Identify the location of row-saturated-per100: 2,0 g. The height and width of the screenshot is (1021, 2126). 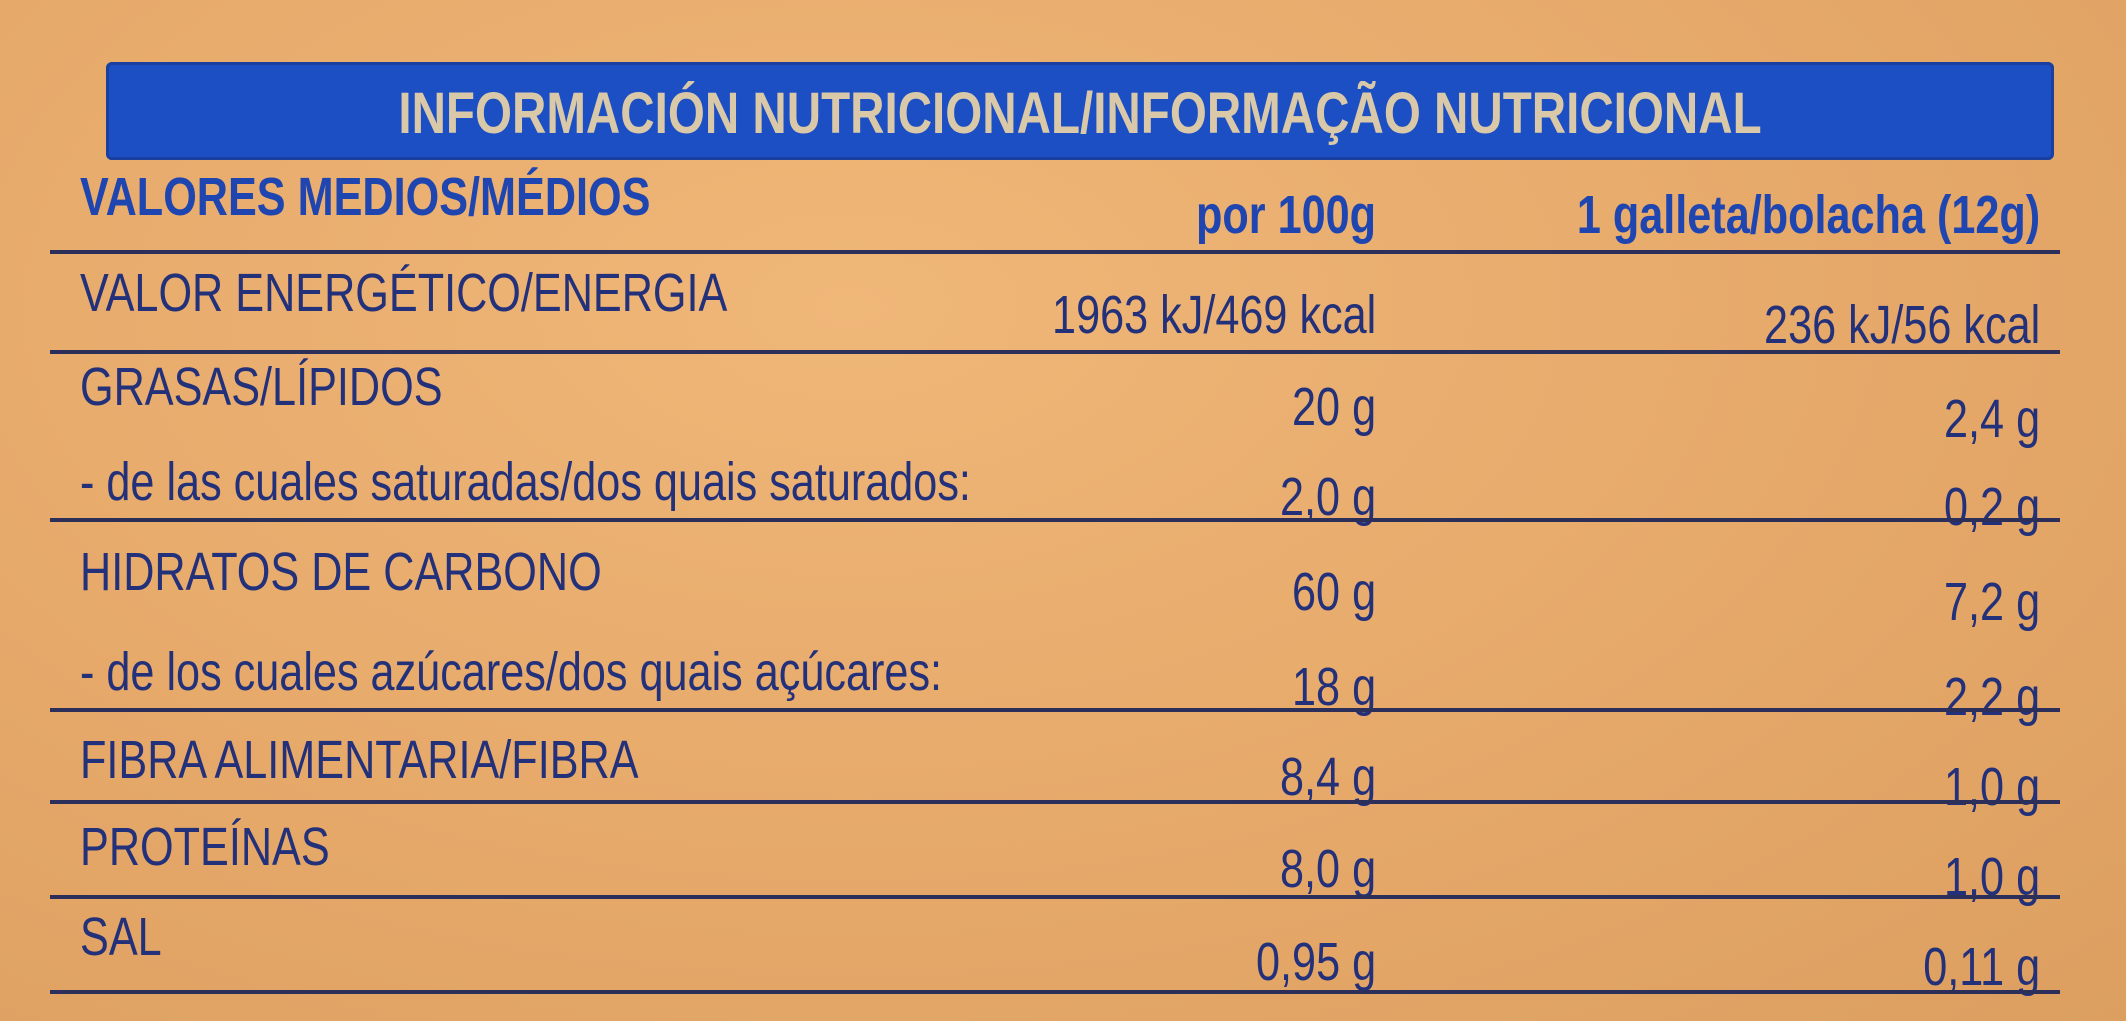
(1327, 497).